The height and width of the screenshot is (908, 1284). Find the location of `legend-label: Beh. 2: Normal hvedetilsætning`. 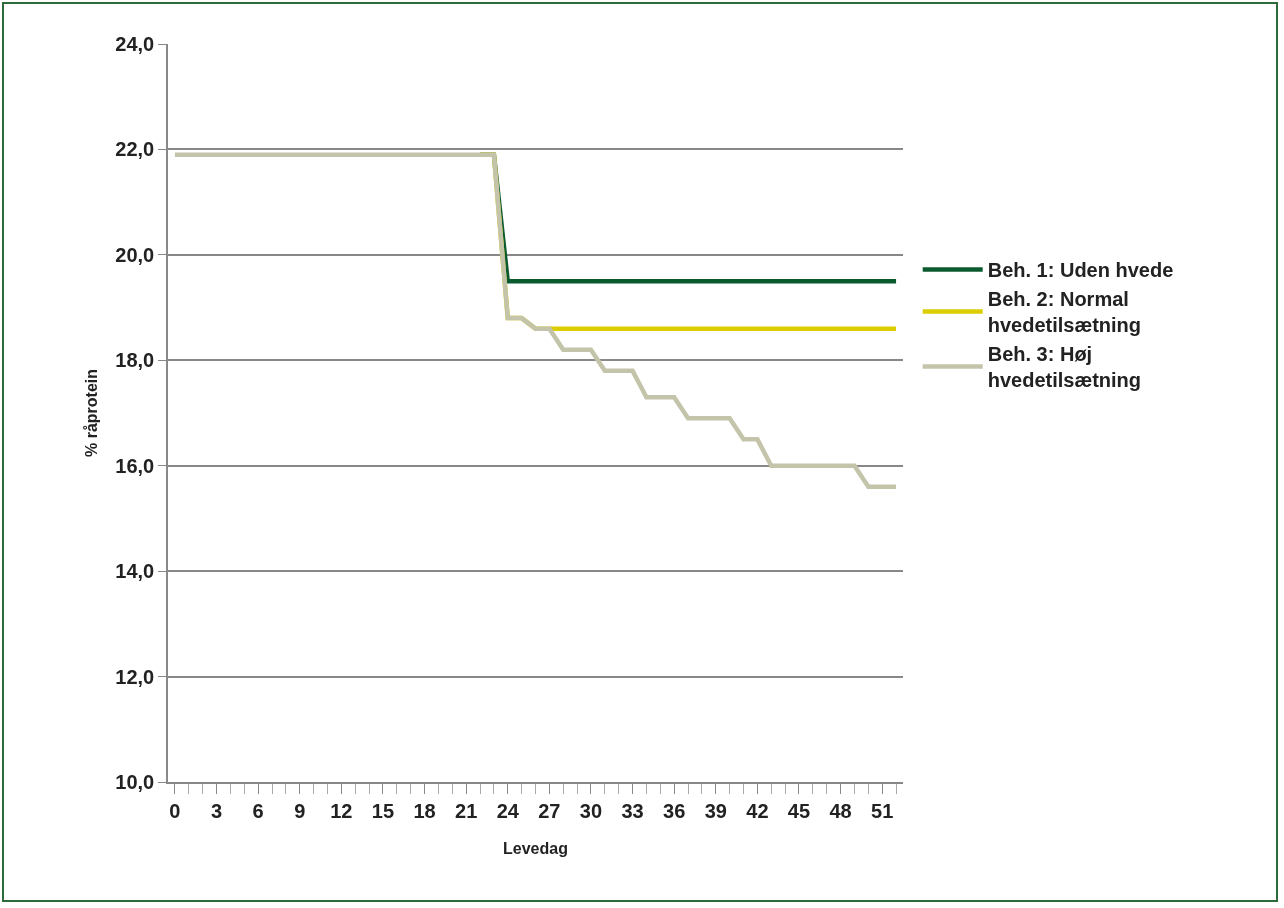

legend-label: Beh. 2: Normal hvedetilsætning is located at coordinates (1064, 312).